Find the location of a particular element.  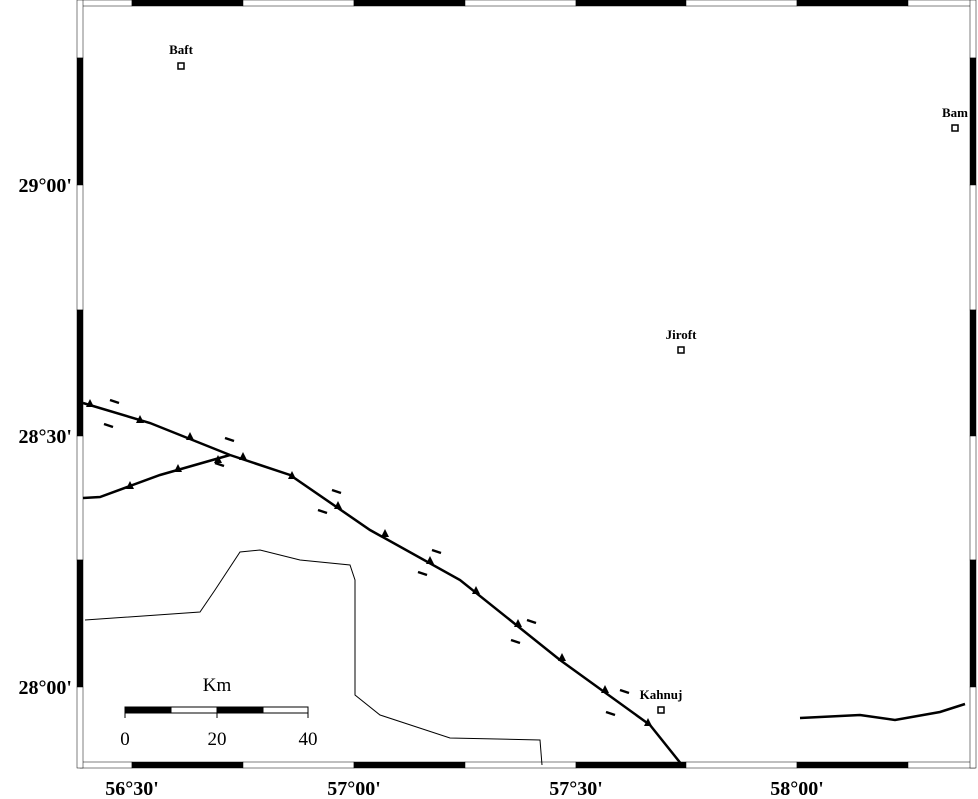

scale-label: 40 is located at coordinates (308, 739).